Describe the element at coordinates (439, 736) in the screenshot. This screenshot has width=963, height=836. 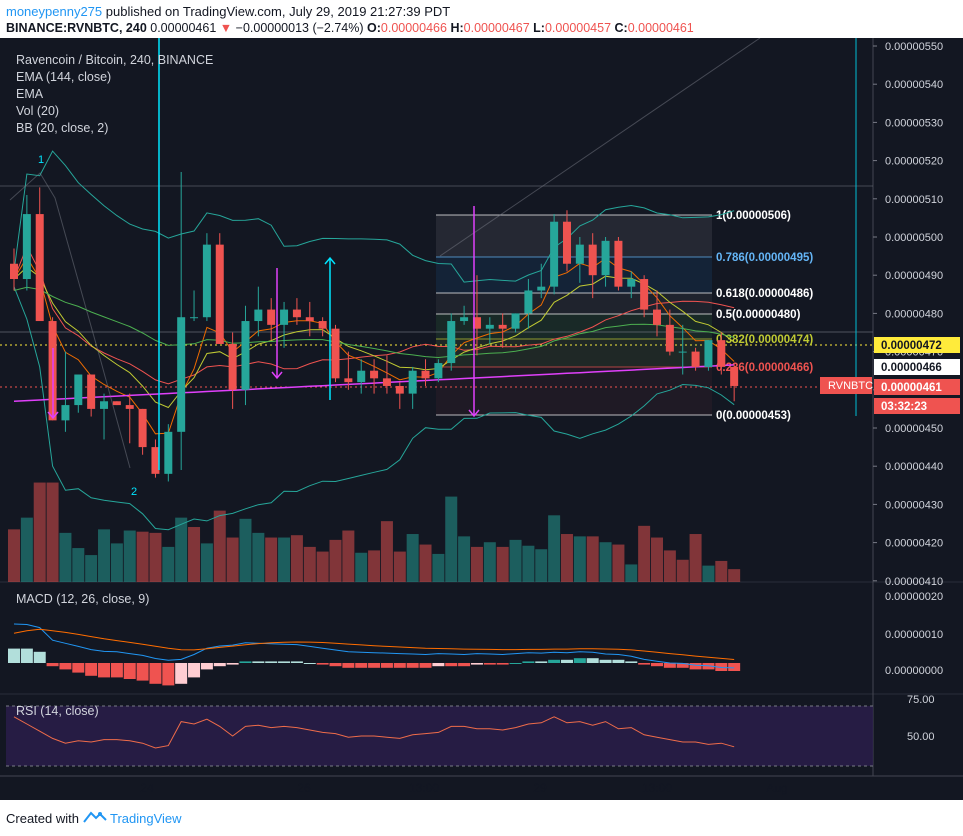
I see `rsi-band` at that location.